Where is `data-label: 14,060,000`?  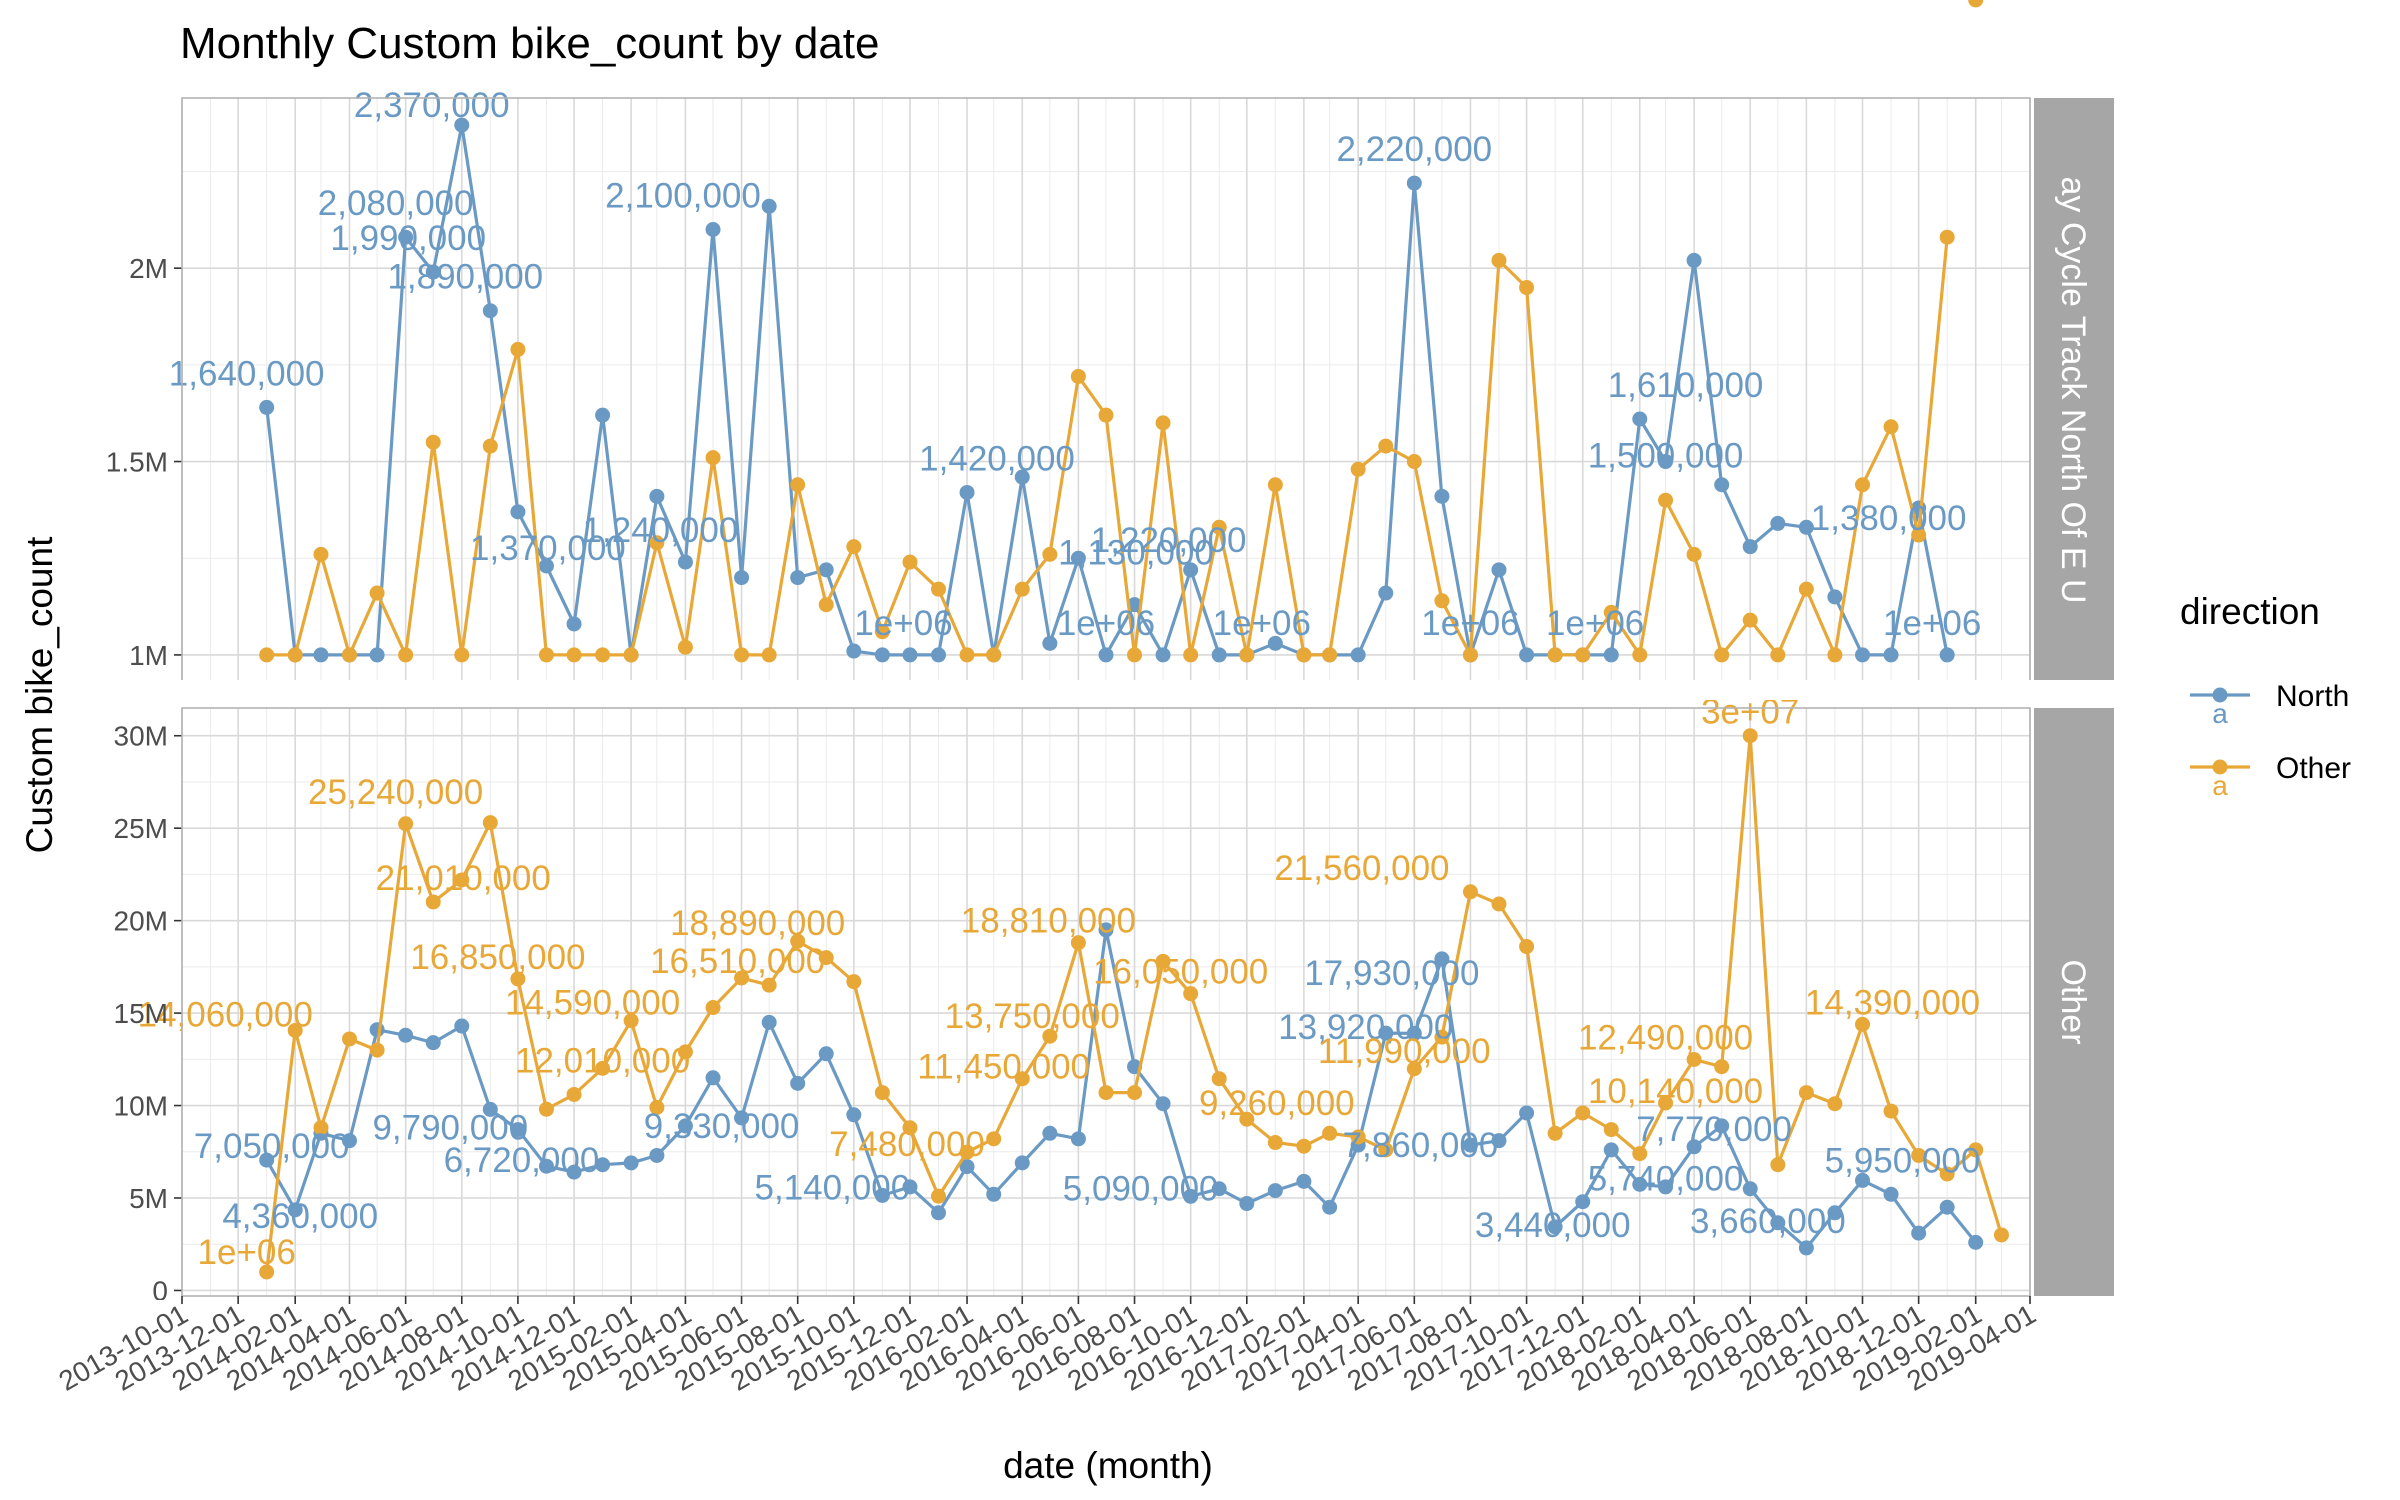
data-label: 14,060,000 is located at coordinates (225, 1014).